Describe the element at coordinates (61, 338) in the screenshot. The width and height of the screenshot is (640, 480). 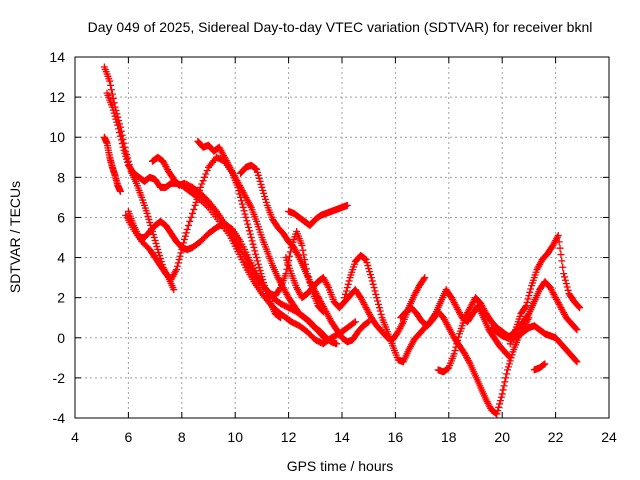
I see `y-tick-label: 0` at that location.